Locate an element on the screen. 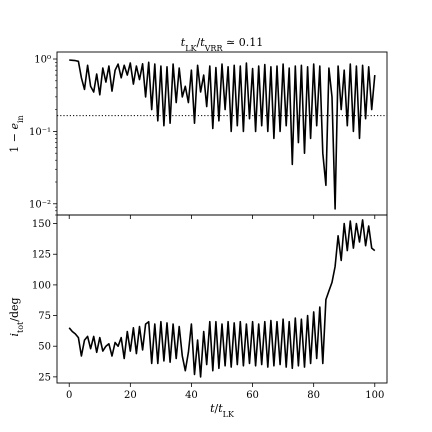 Image resolution: width=432 pixels, height=432 pixels. top-y-tick-label: 10⁻² is located at coordinates (40, 204).